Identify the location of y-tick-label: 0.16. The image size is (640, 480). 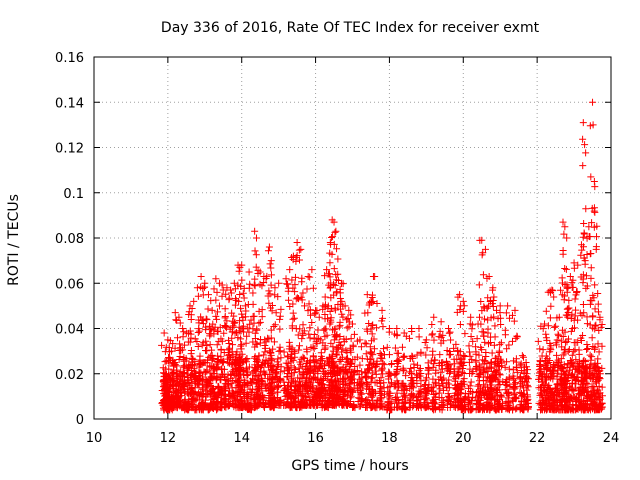
(69, 58).